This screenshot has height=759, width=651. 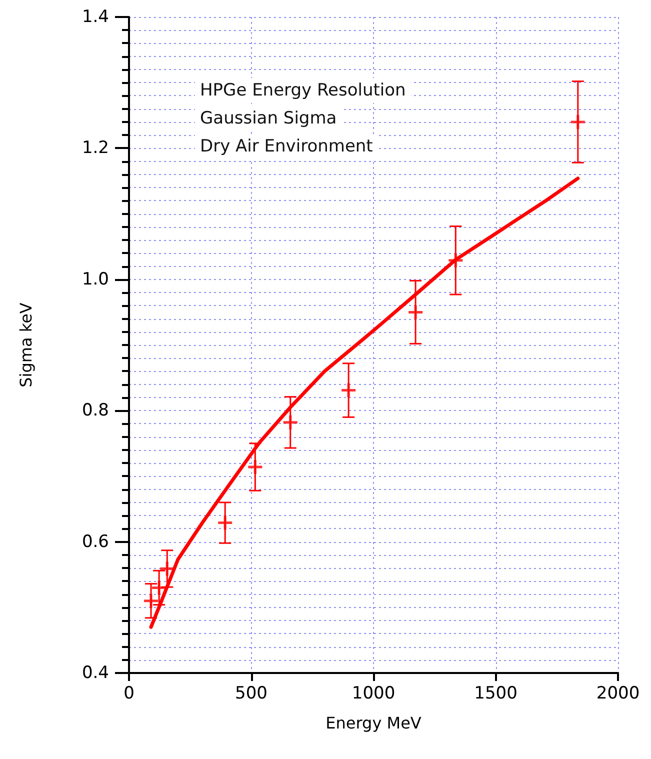 What do you see at coordinates (129, 694) in the screenshot?
I see `x-tick-label: 0` at bounding box center [129, 694].